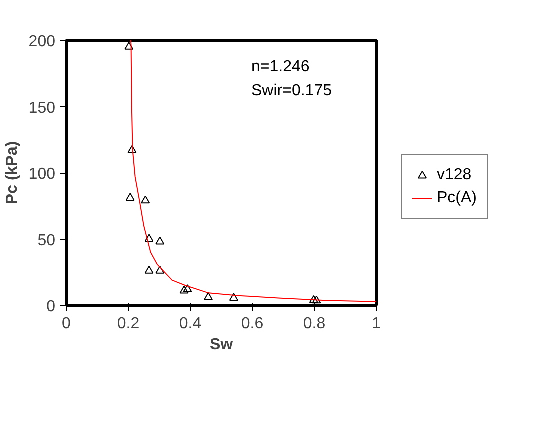 The height and width of the screenshot is (426, 557). What do you see at coordinates (454, 175) in the screenshot?
I see `legend-label: v128` at bounding box center [454, 175].